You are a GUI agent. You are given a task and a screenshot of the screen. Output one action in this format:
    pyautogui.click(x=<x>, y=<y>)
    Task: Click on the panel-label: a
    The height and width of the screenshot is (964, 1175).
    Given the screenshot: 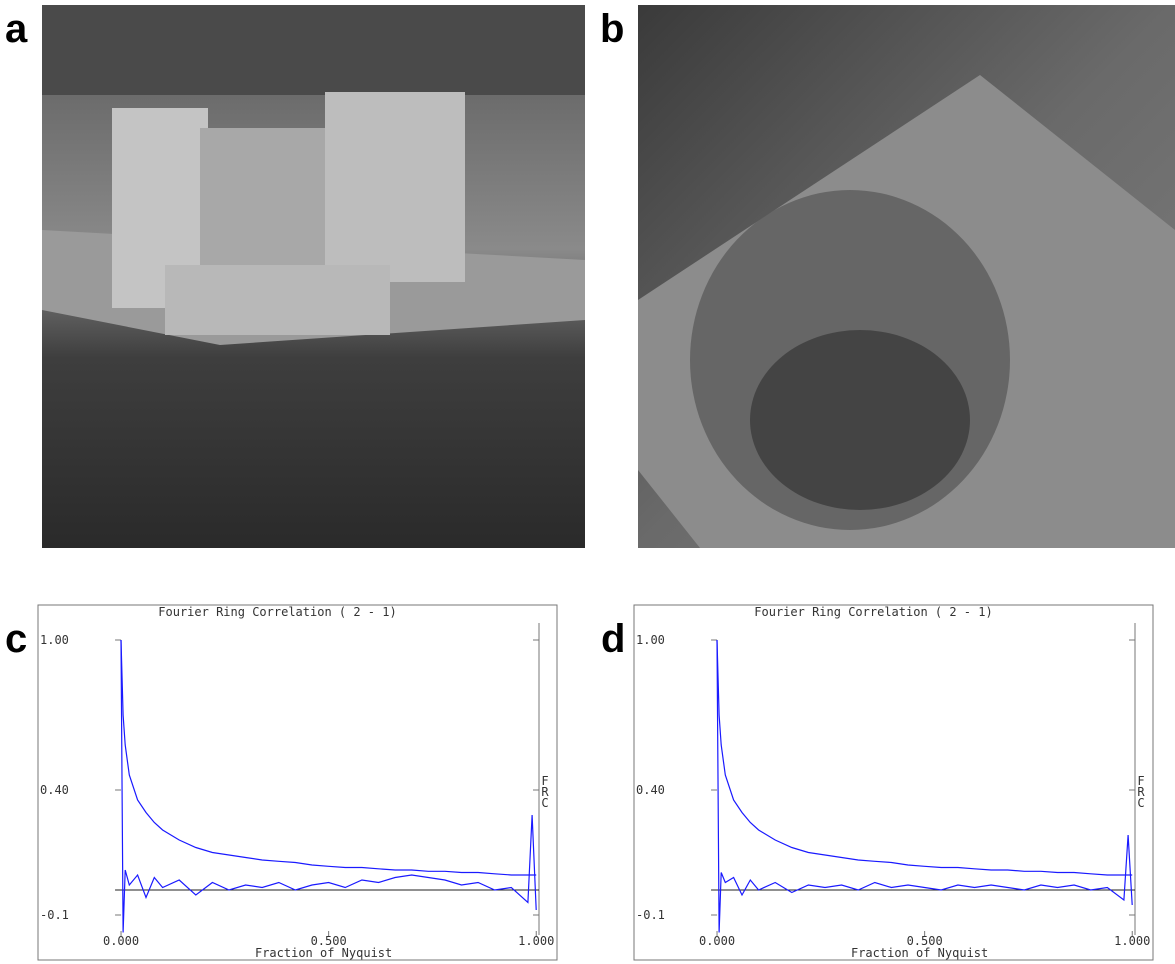 What is the action you would take?
    pyautogui.click(x=16, y=29)
    